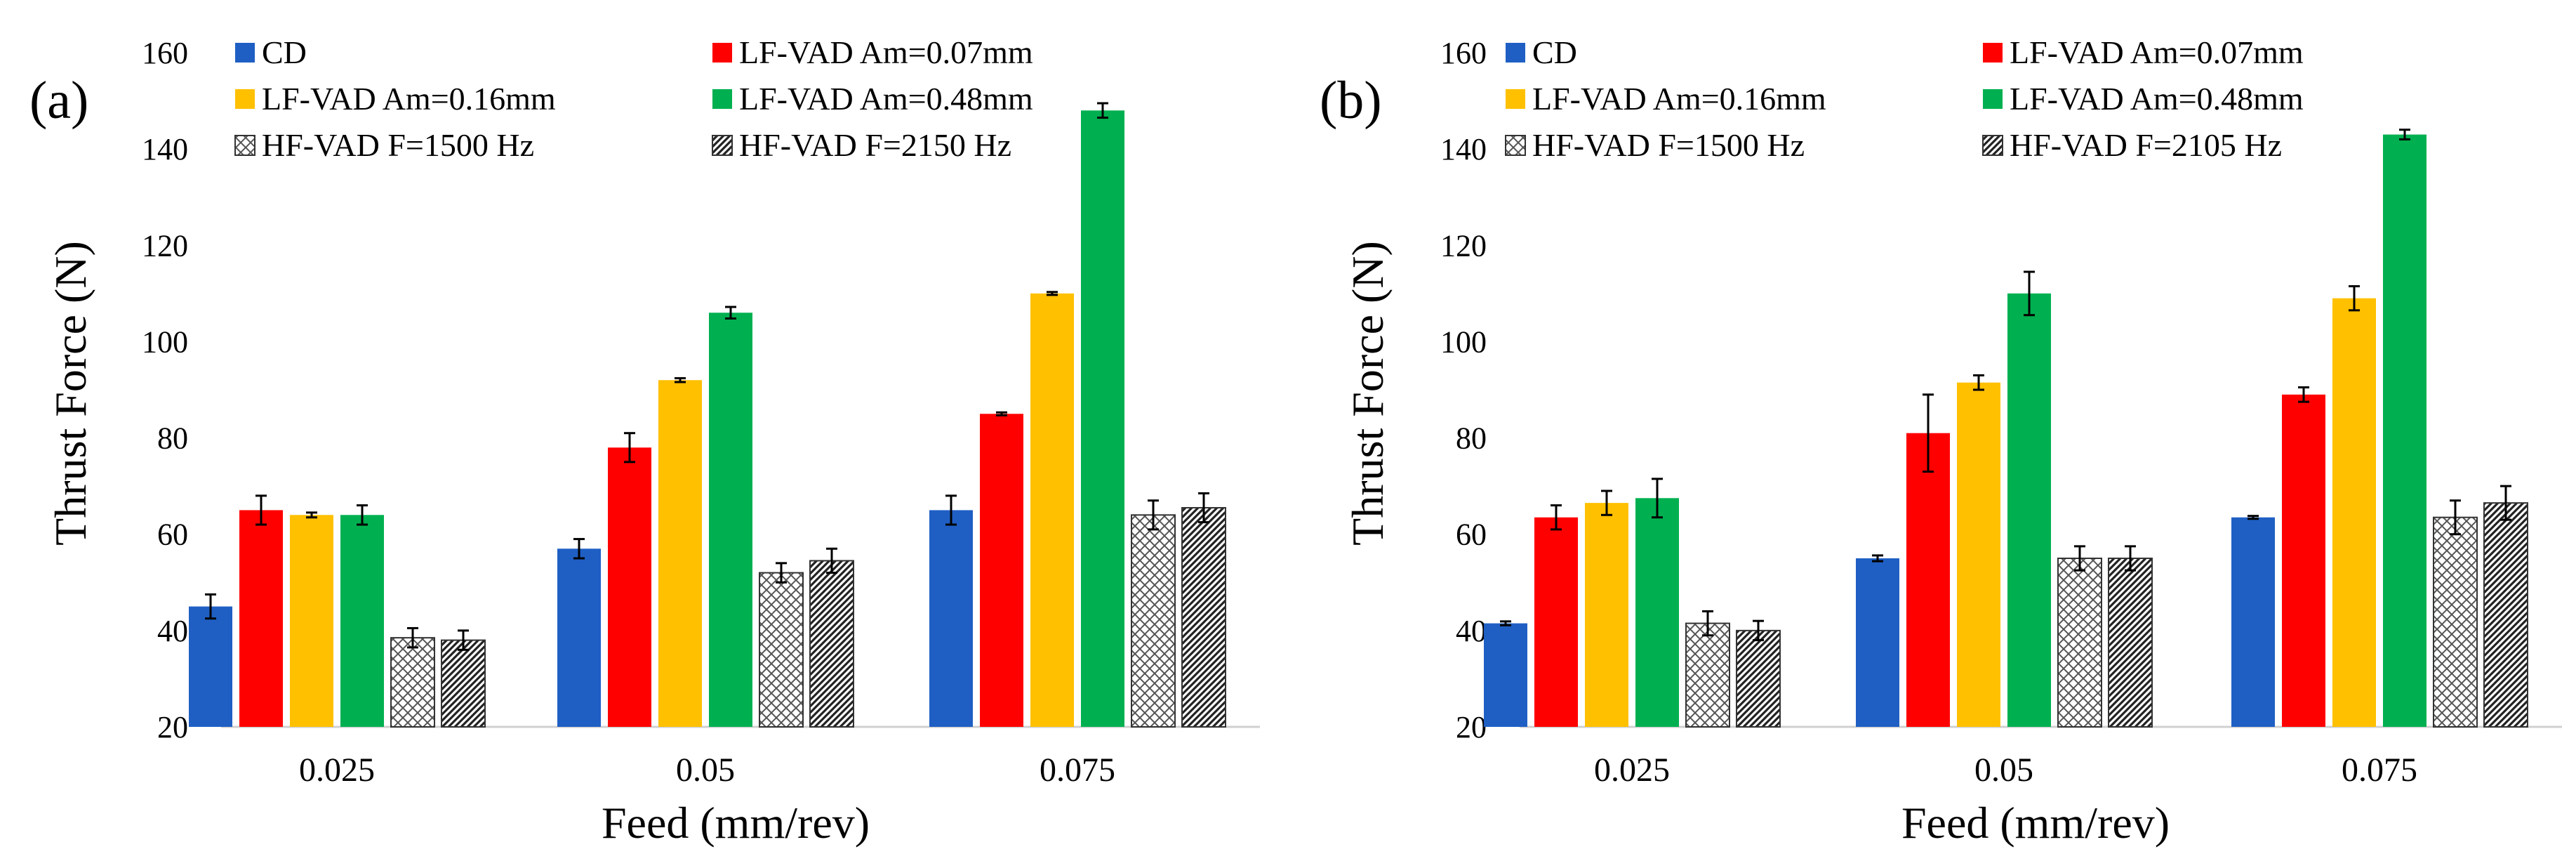 The height and width of the screenshot is (861, 2576). I want to click on legend-label: HF-VAD F=2150 Hz, so click(875, 145).